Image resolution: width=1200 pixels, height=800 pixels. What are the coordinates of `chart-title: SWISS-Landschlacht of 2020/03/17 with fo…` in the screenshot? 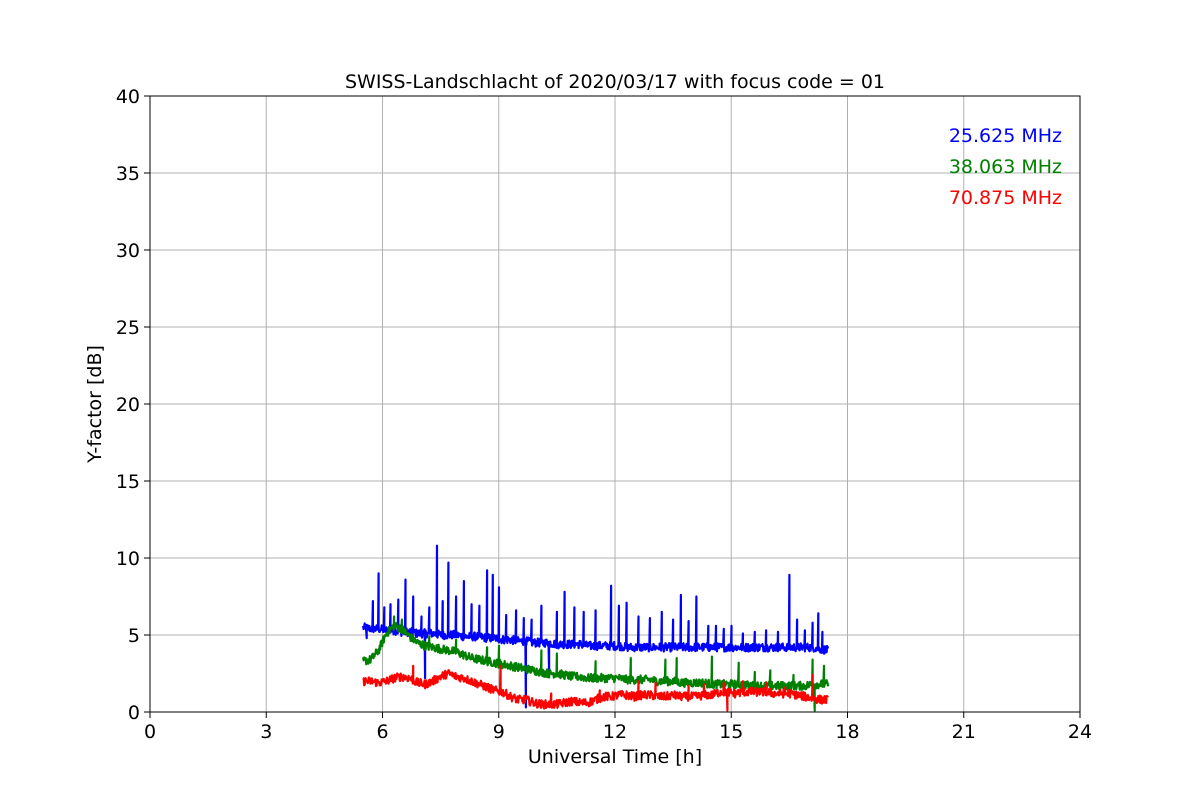 It's located at (615, 82).